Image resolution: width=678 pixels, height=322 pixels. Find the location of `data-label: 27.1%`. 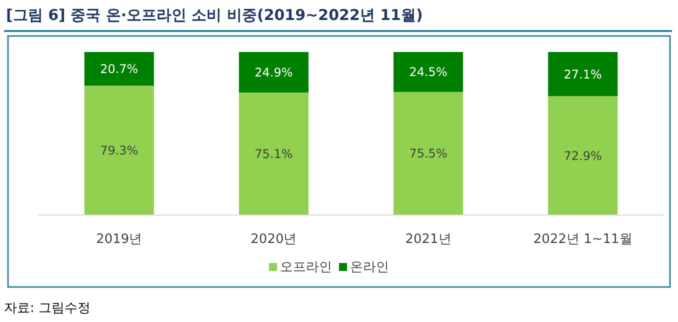

data-label: 27.1% is located at coordinates (583, 74).